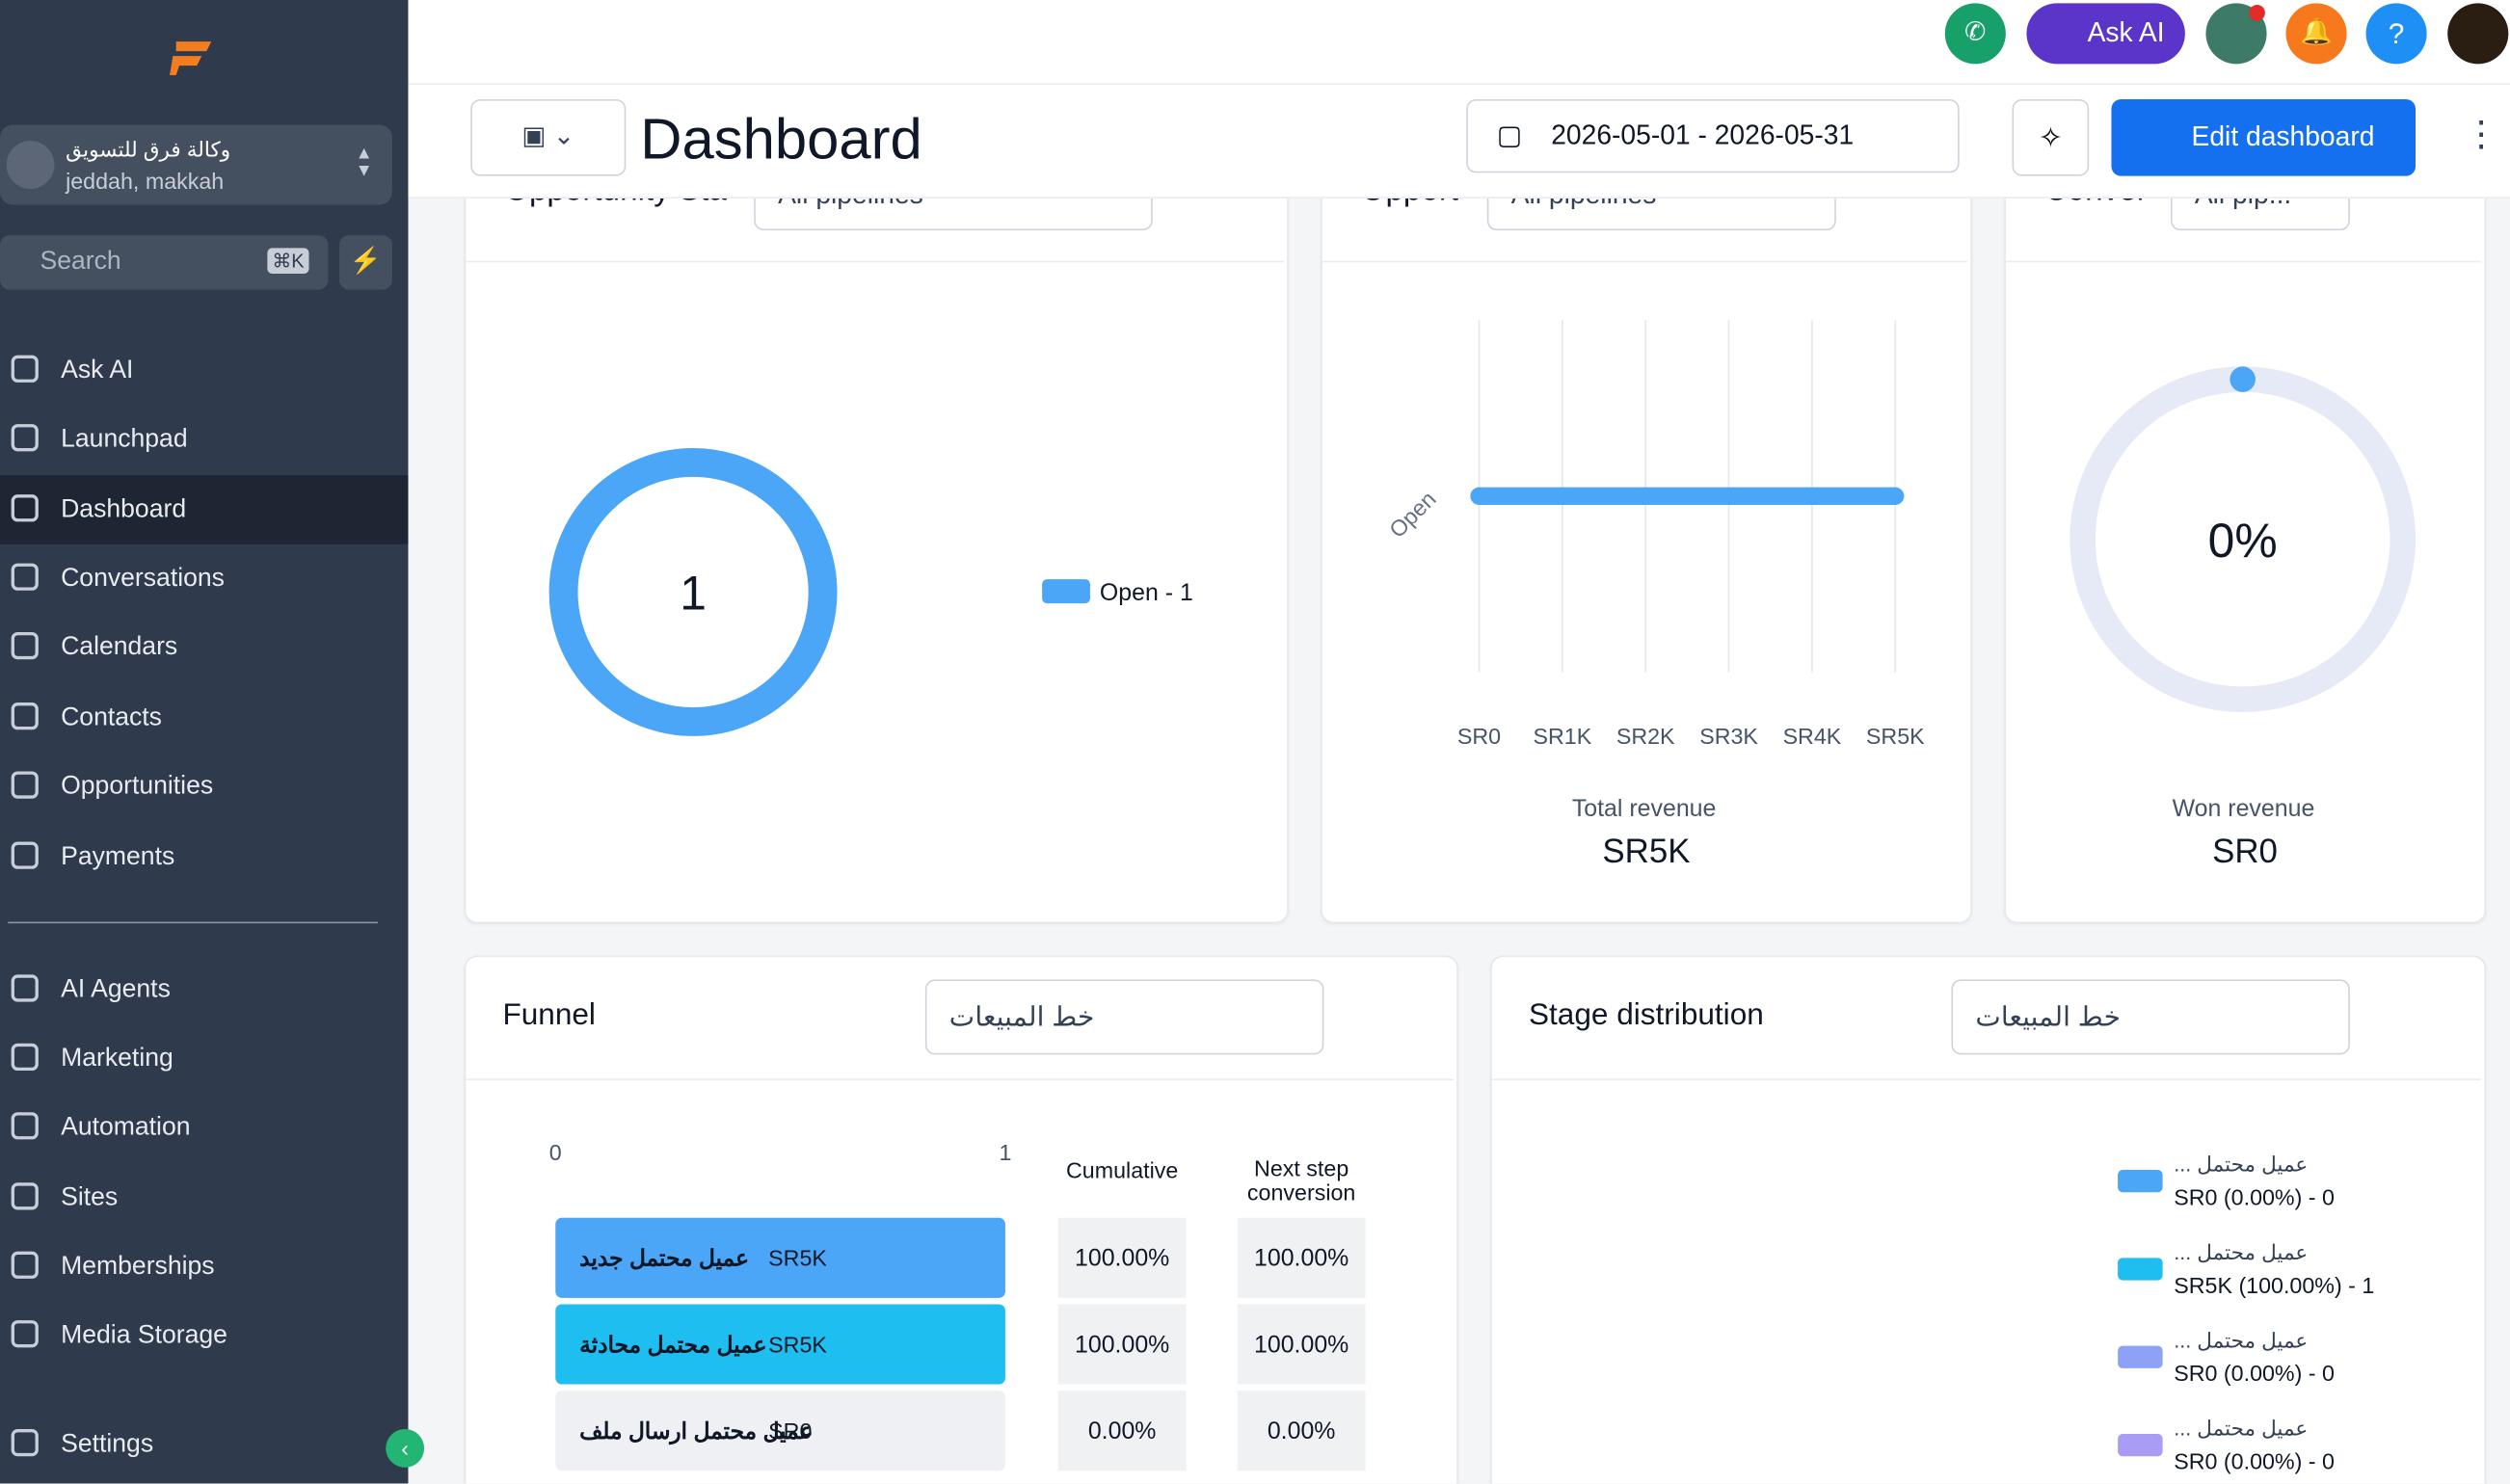 This screenshot has width=2510, height=1484. Describe the element at coordinates (204, 857) in the screenshot. I see `nav-item: Payments` at that location.